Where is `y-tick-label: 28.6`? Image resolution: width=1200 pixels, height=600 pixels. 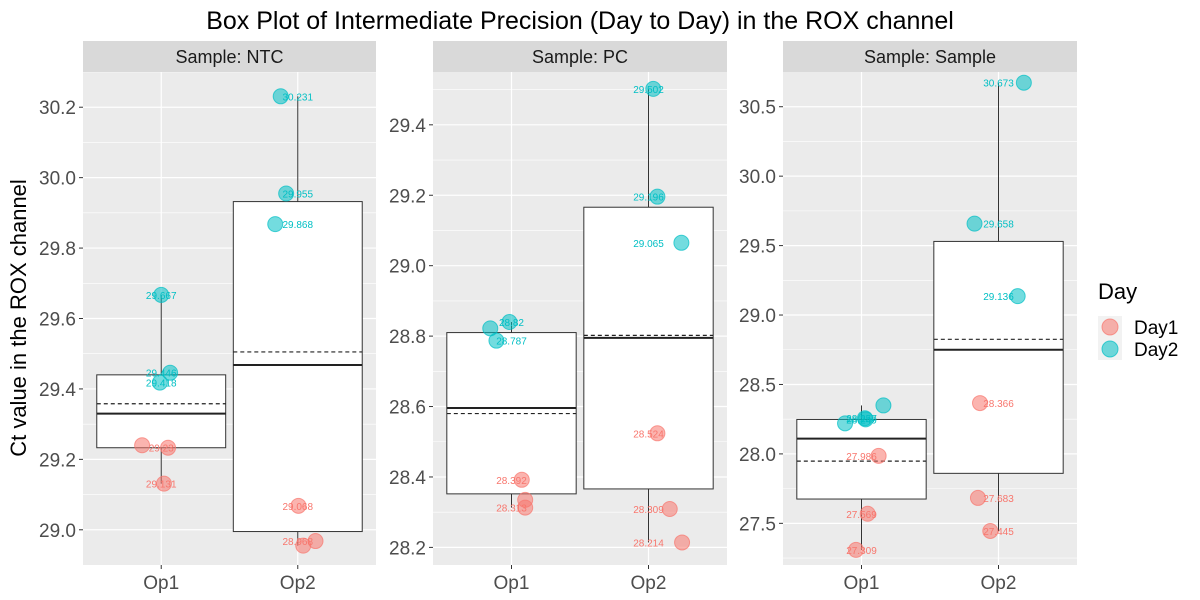
y-tick-label: 28.6 is located at coordinates (407, 408).